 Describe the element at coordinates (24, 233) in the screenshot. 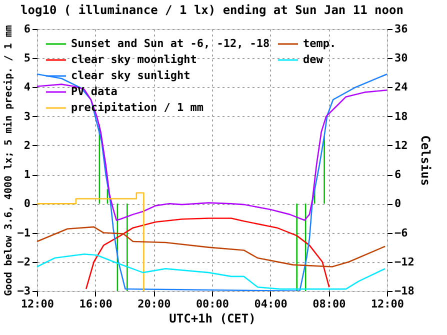

I see `y-tick-label: −1` at that location.